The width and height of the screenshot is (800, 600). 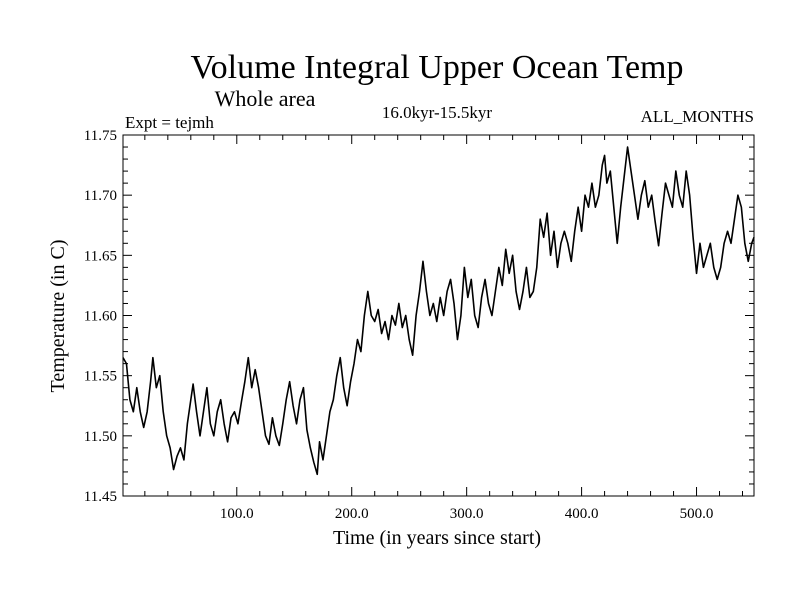 I want to click on x-tick-label: 500.0, so click(x=697, y=514).